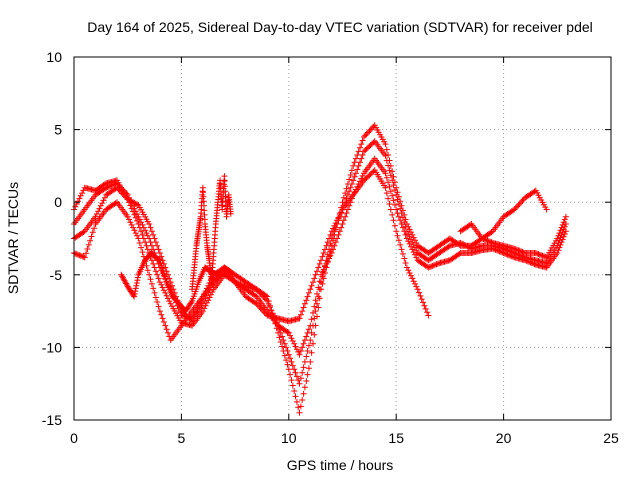 The width and height of the screenshot is (640, 480). I want to click on y-tick-label: -5, so click(56, 275).